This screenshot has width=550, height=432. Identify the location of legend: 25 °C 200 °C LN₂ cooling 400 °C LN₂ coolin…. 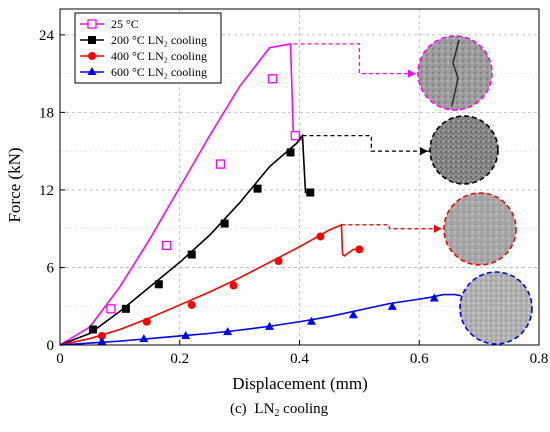
(148, 48).